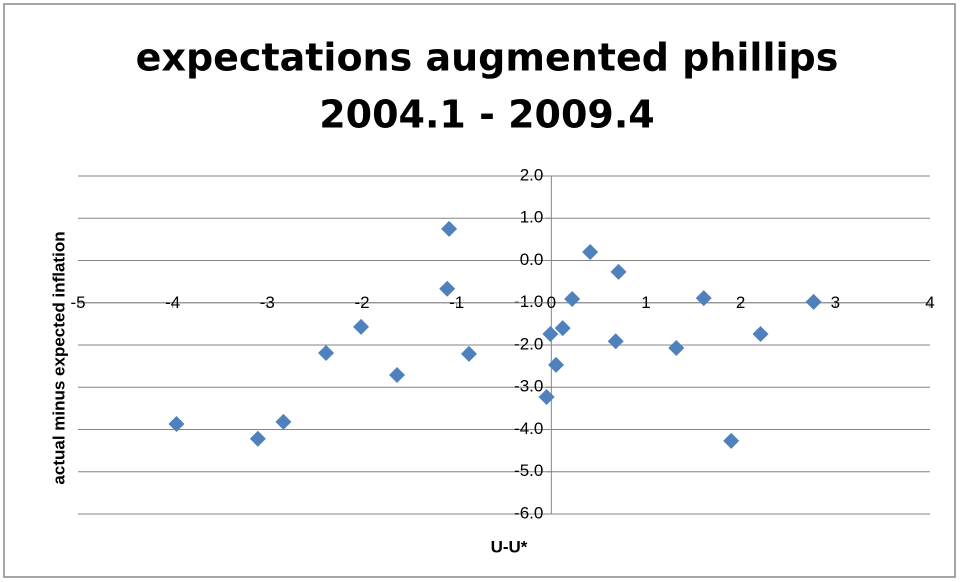 The image size is (960, 582). What do you see at coordinates (528, 470) in the screenshot?
I see `y-tick-label: -5.0` at bounding box center [528, 470].